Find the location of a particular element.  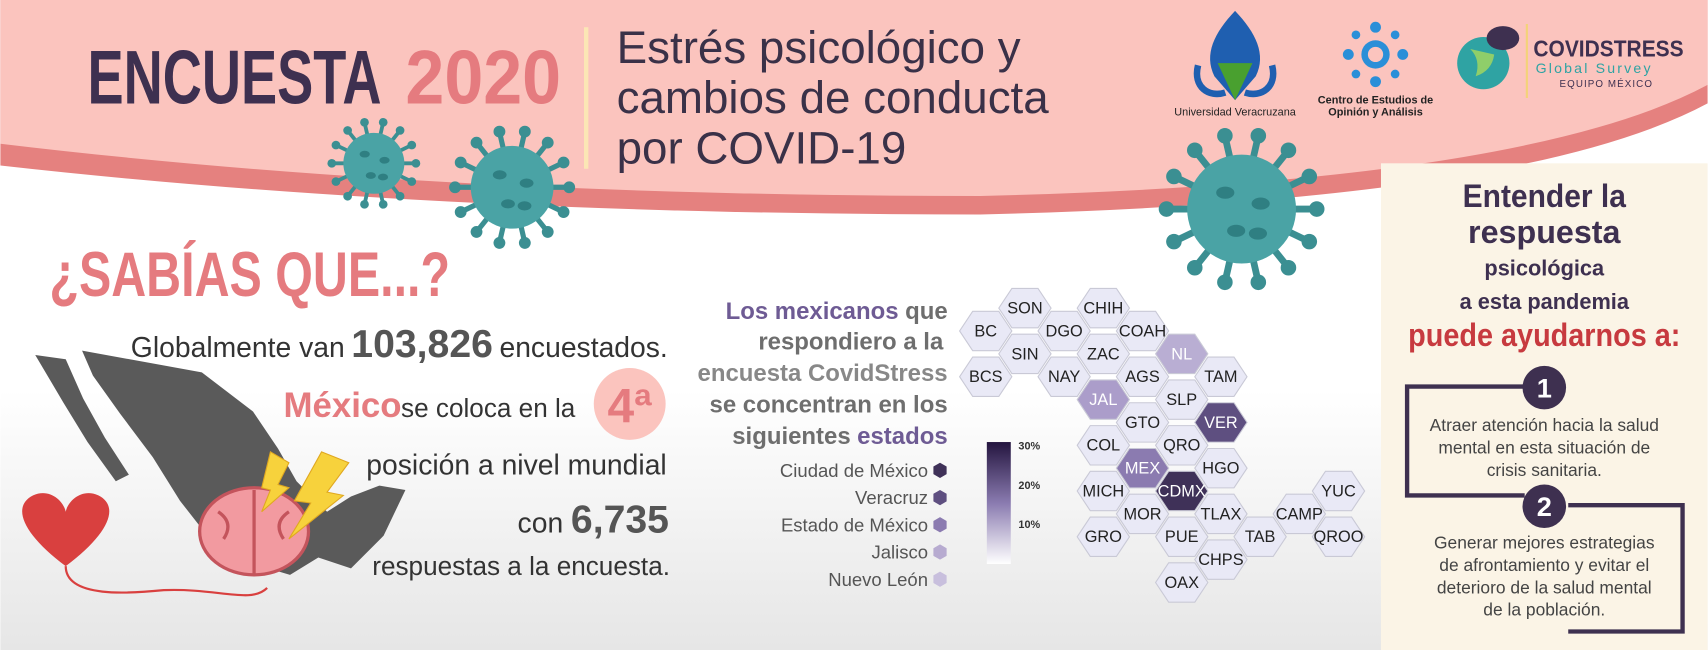

item-number: 1 is located at coordinates (1544, 387).